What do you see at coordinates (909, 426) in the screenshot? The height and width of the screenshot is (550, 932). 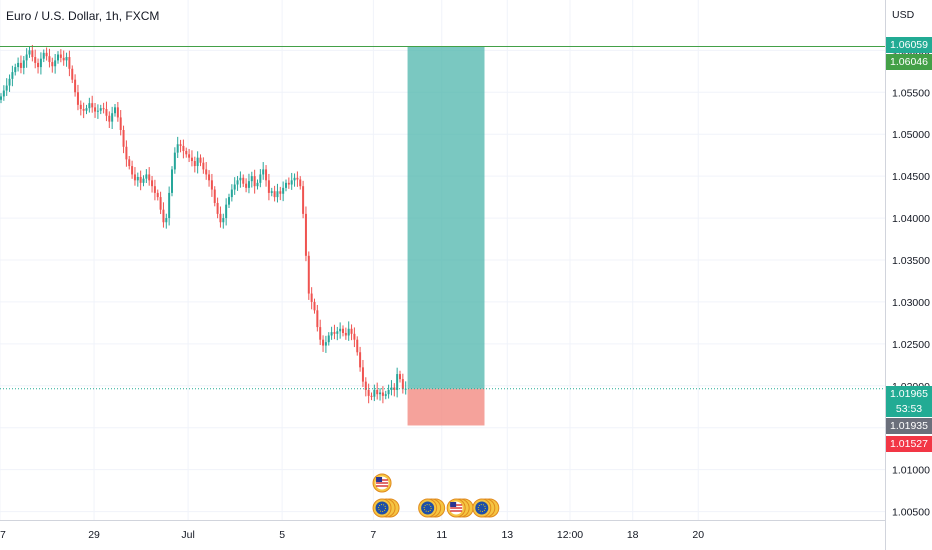 I see `price-tag: 1.01935` at bounding box center [909, 426].